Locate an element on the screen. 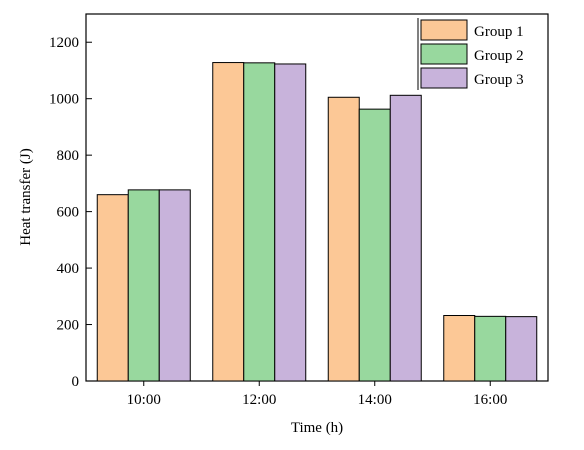  legend-label: Group 3 is located at coordinates (499, 80).